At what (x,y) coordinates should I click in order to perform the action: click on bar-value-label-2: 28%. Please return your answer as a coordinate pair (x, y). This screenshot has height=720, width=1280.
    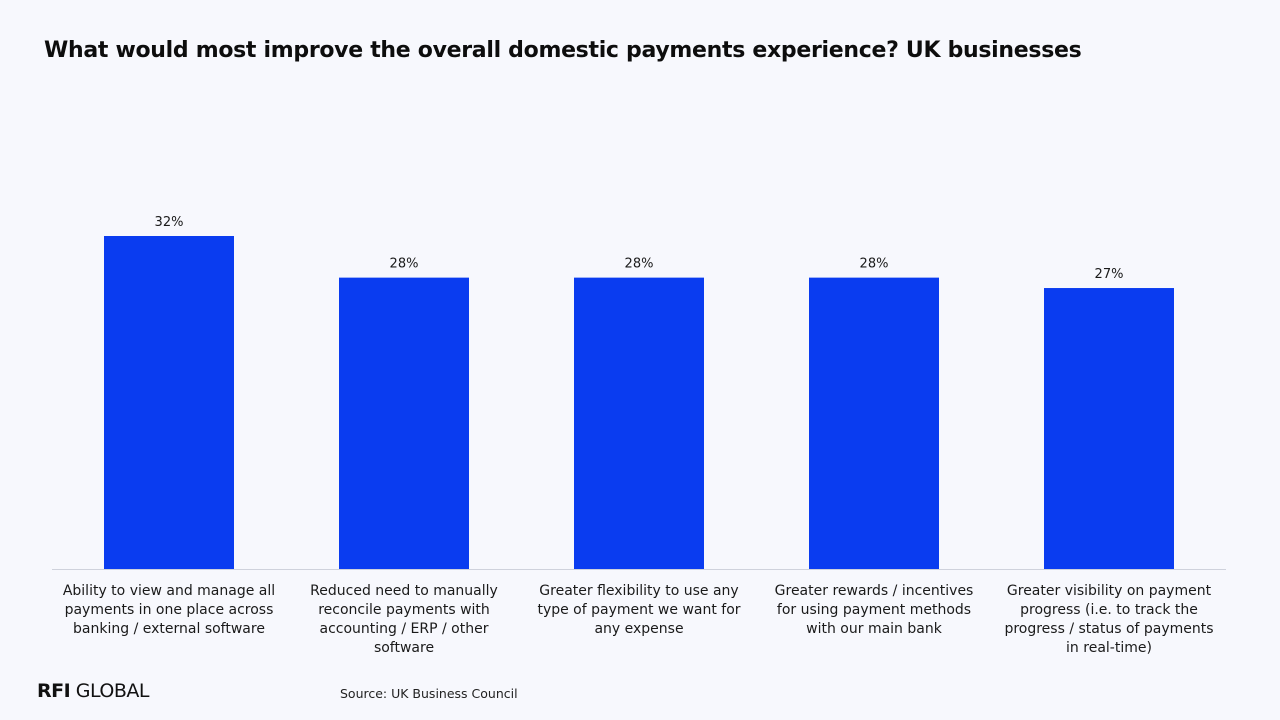
    Looking at the image, I should click on (404, 264).